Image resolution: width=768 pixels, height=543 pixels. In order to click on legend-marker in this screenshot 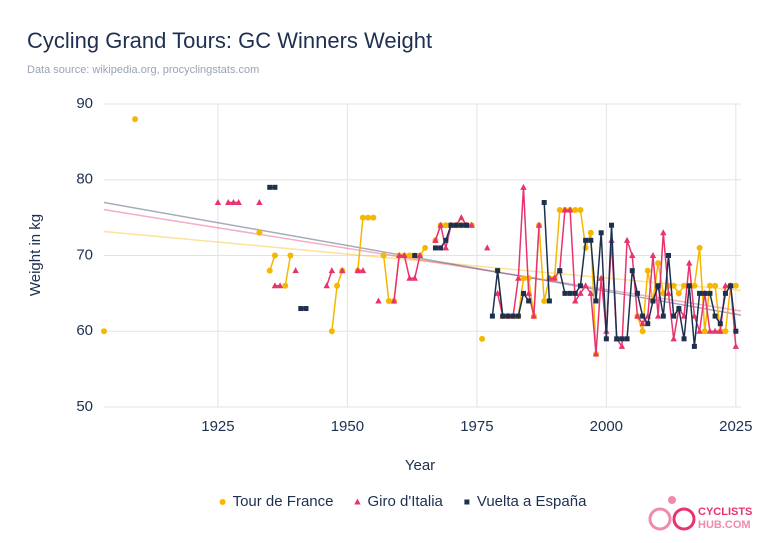, I will do `click(357, 501)`.